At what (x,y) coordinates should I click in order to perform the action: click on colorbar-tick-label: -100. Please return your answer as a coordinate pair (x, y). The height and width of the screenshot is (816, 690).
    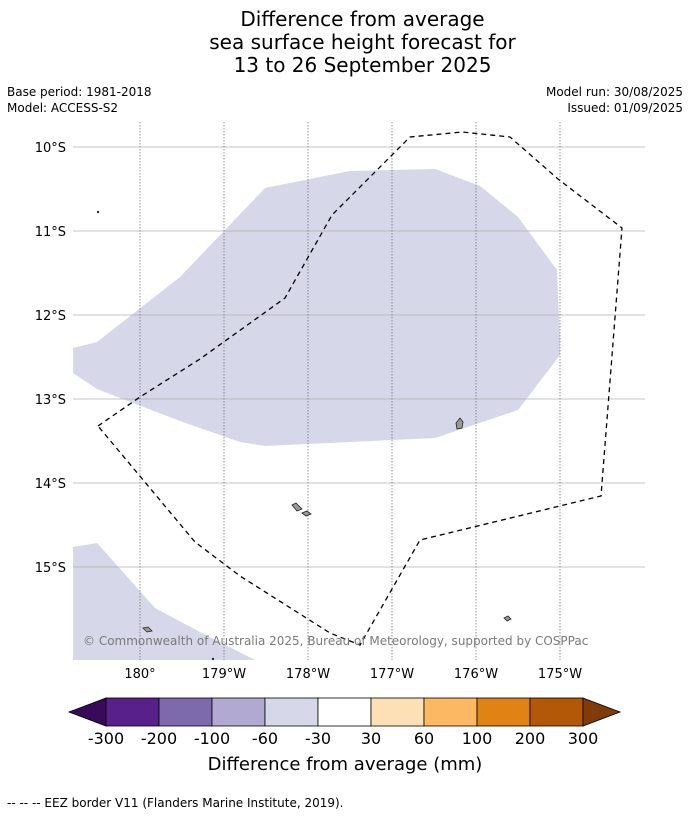
    Looking at the image, I should click on (212, 738).